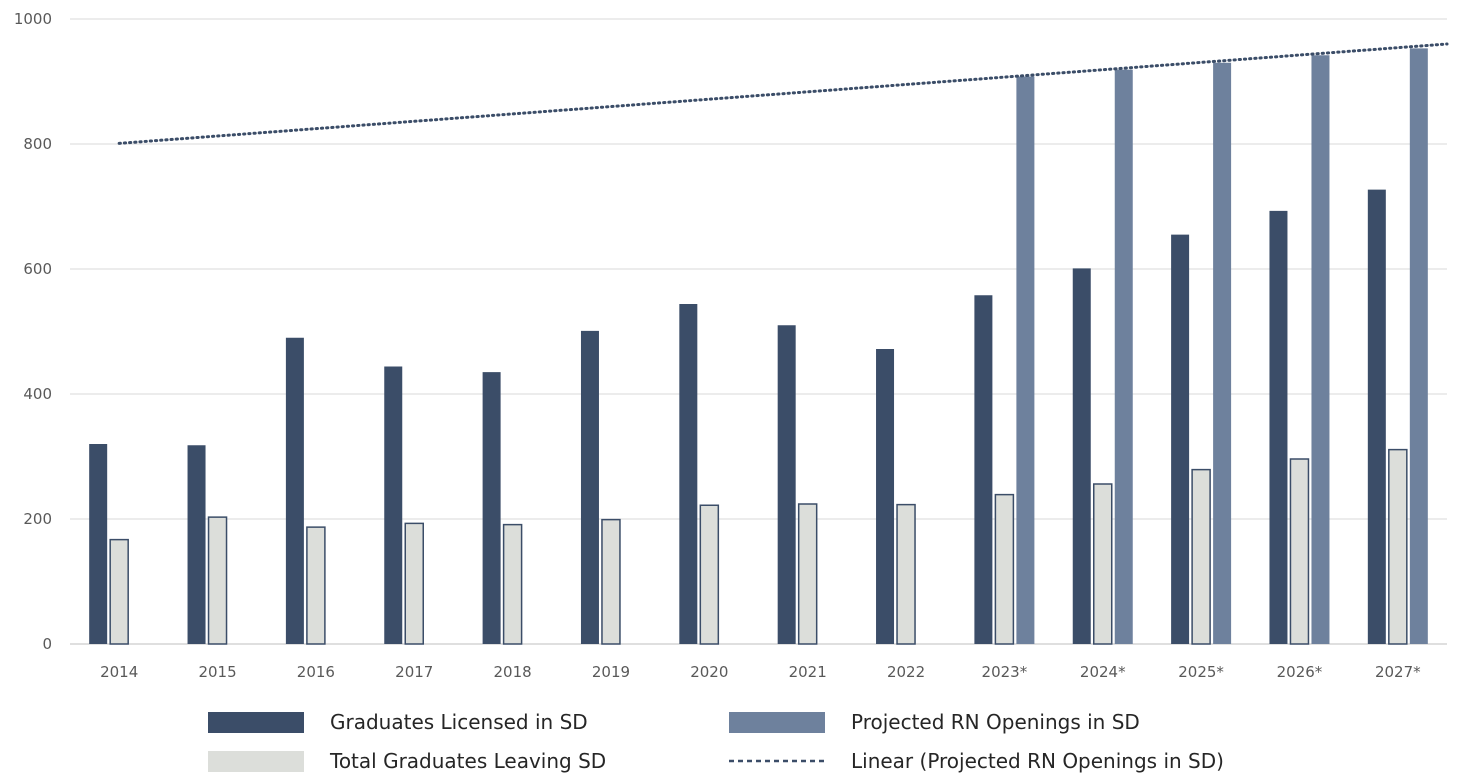 The height and width of the screenshot is (779, 1457). Describe the element at coordinates (414, 672) in the screenshot. I see `x-tick-label: 2017` at that location.